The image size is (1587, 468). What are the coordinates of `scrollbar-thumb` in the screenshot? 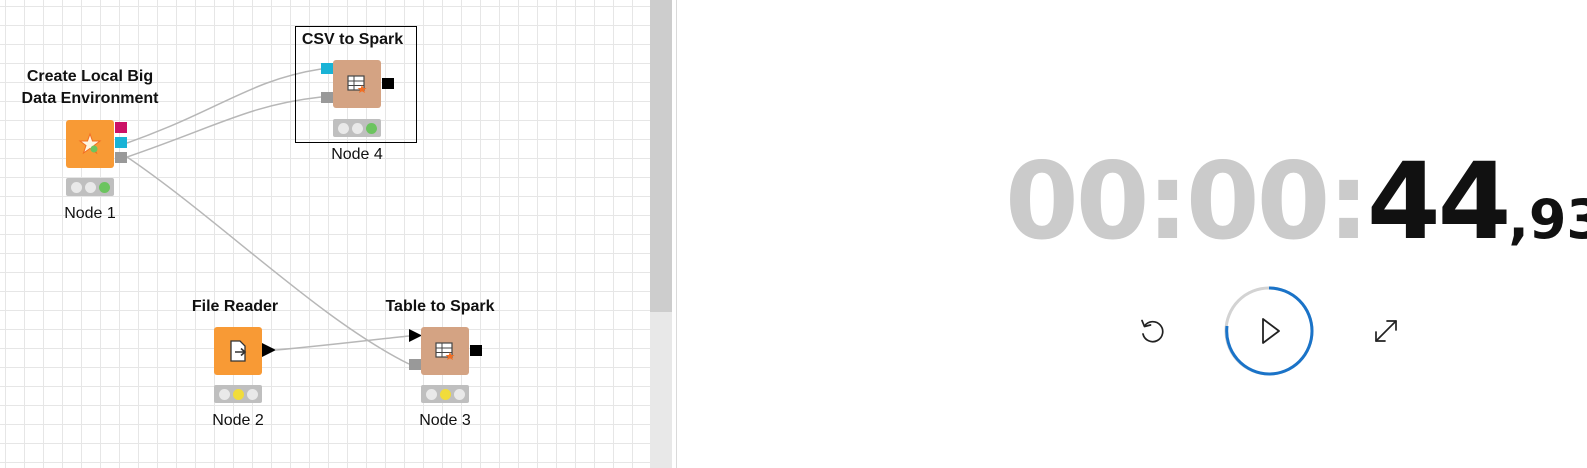 It's located at (661, 156).